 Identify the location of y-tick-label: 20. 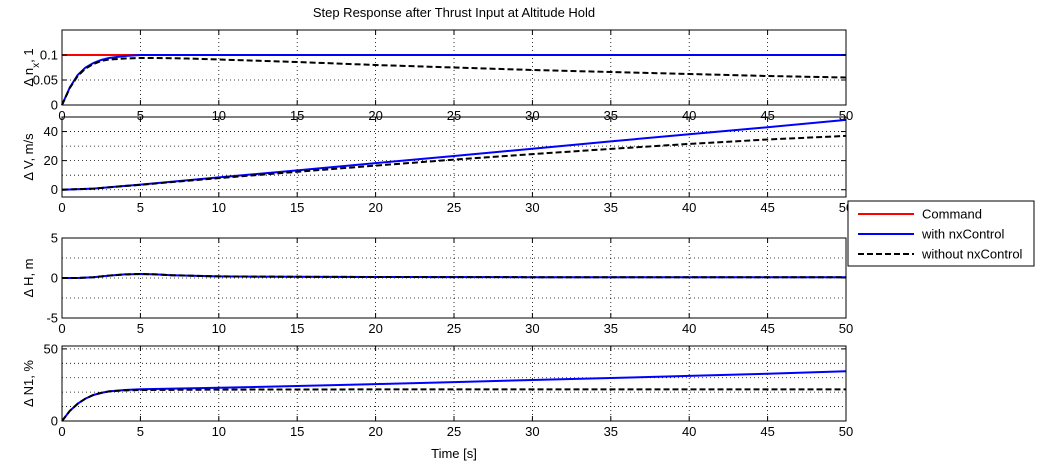
(51, 160).